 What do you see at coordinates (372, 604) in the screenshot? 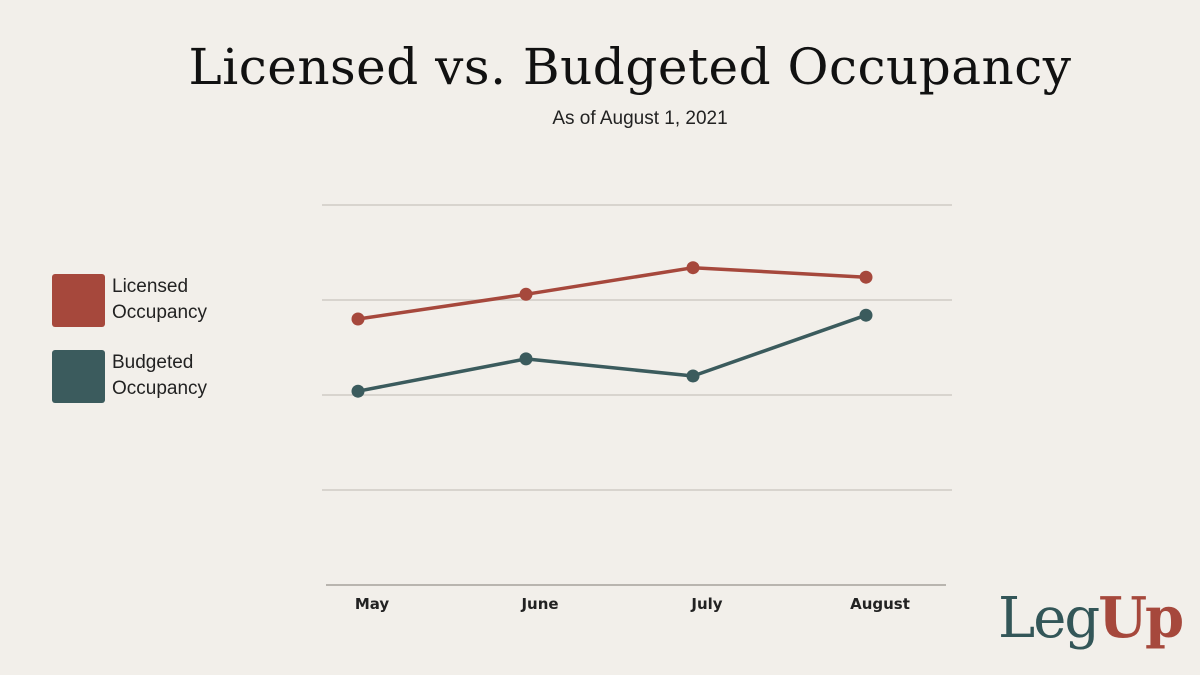
I see `x-tick-label: May` at bounding box center [372, 604].